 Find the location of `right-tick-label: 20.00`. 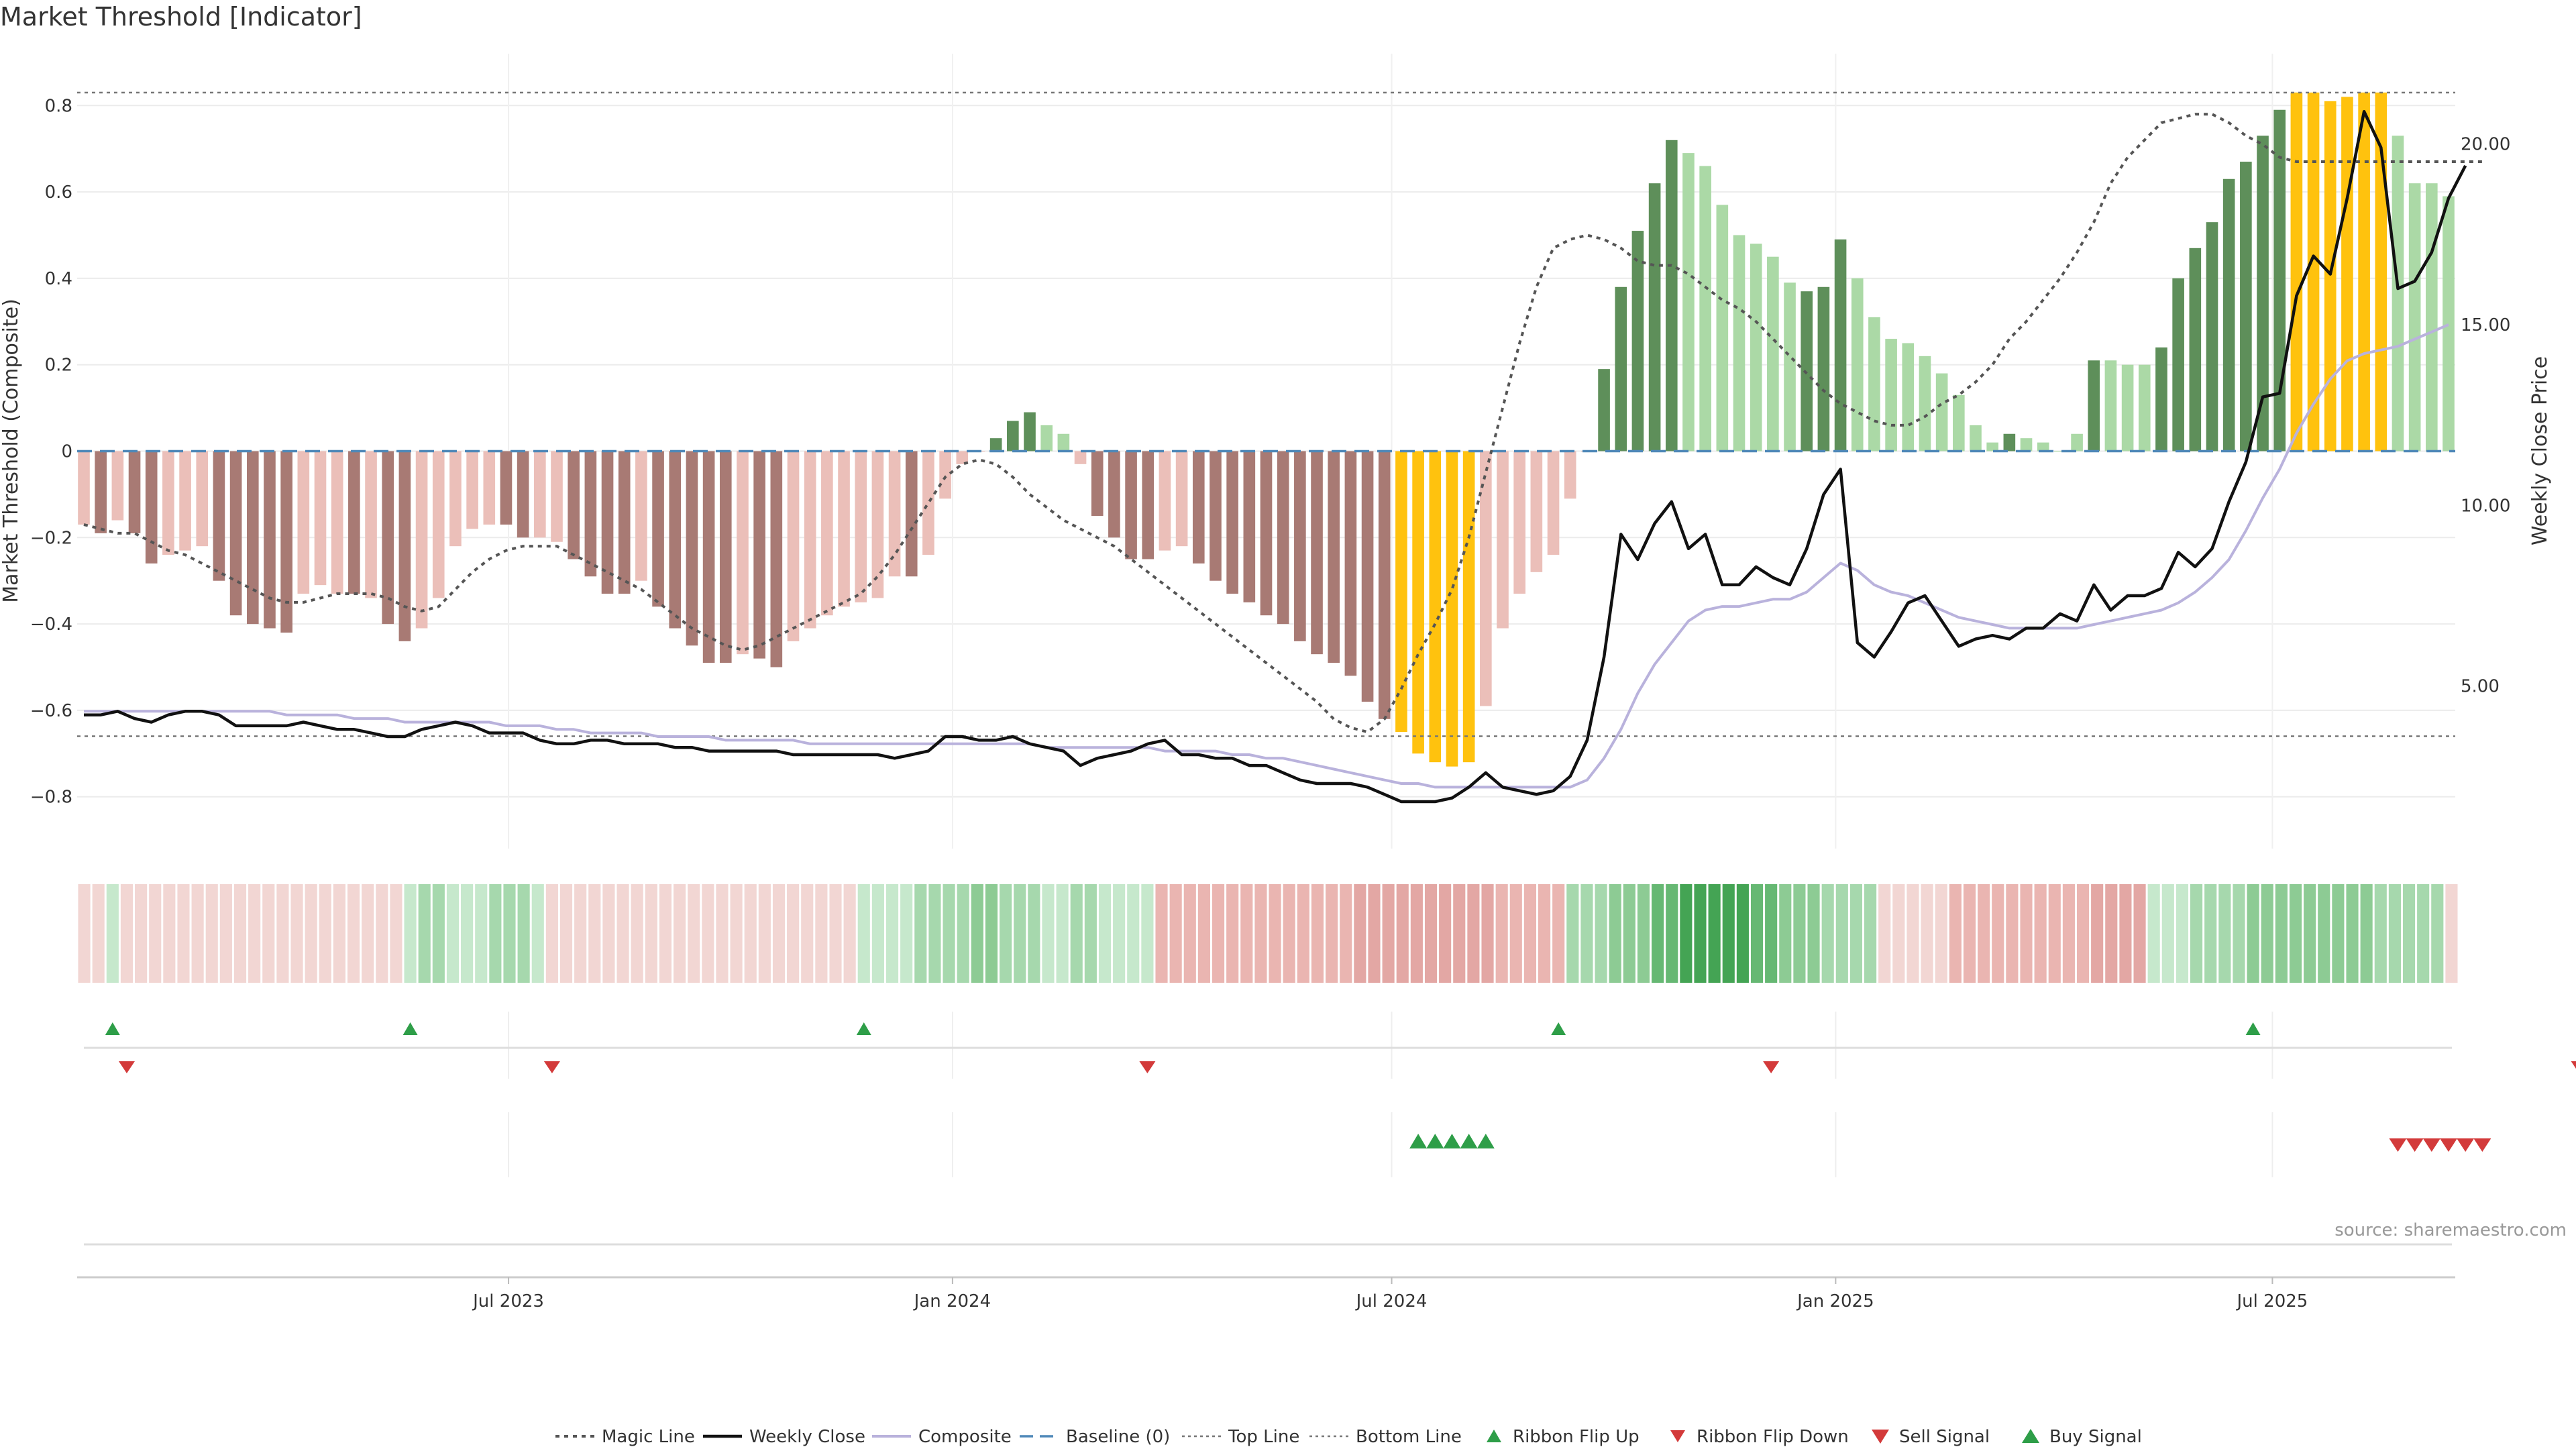

right-tick-label: 20.00 is located at coordinates (2485, 145).